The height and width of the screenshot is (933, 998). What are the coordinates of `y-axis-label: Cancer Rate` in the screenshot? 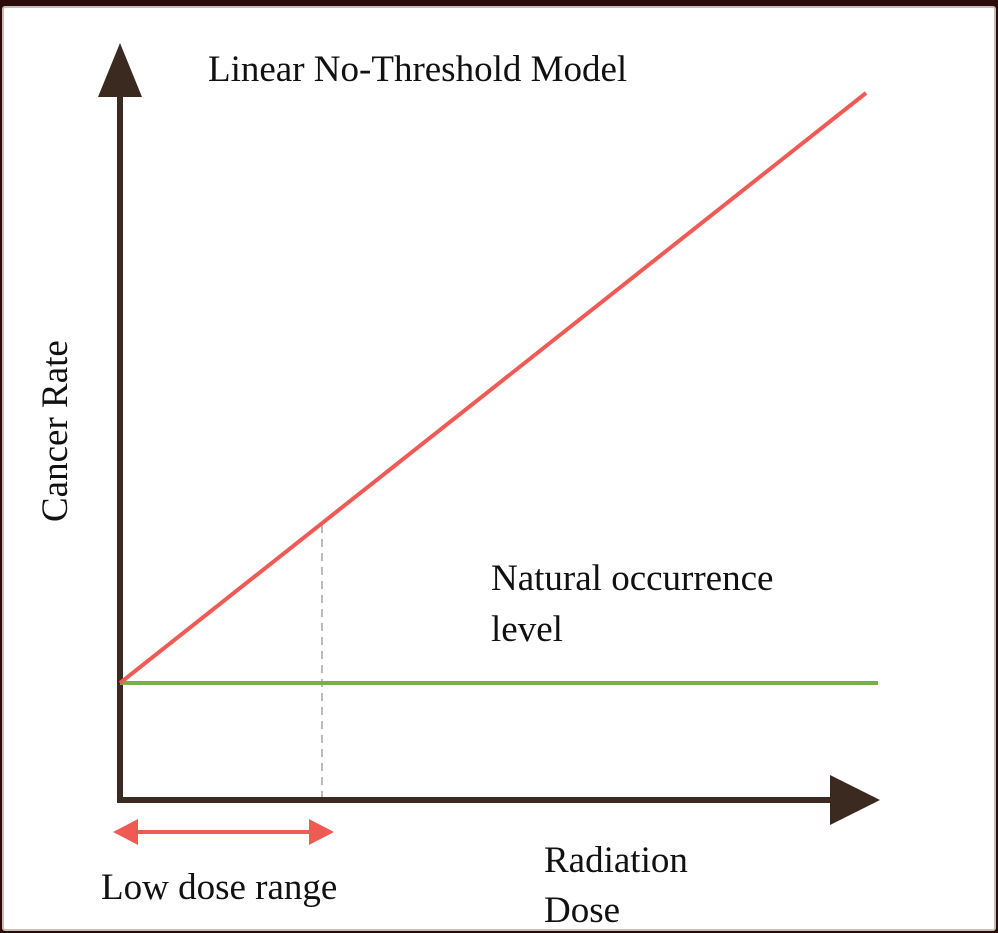 It's located at (55, 431).